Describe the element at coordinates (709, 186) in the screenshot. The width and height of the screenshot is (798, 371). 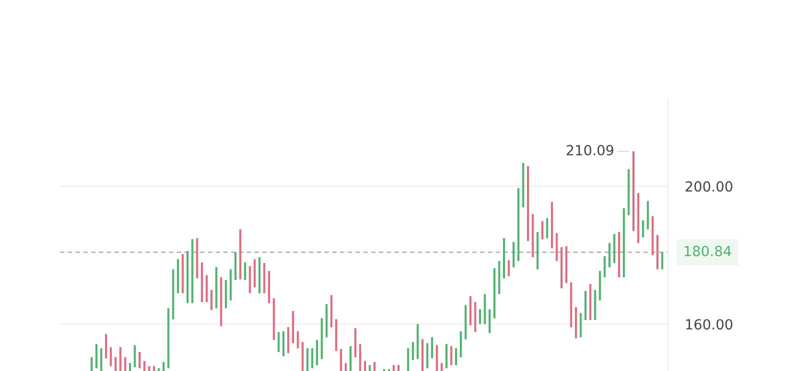
I see `y-tick-label: 200.00` at that location.